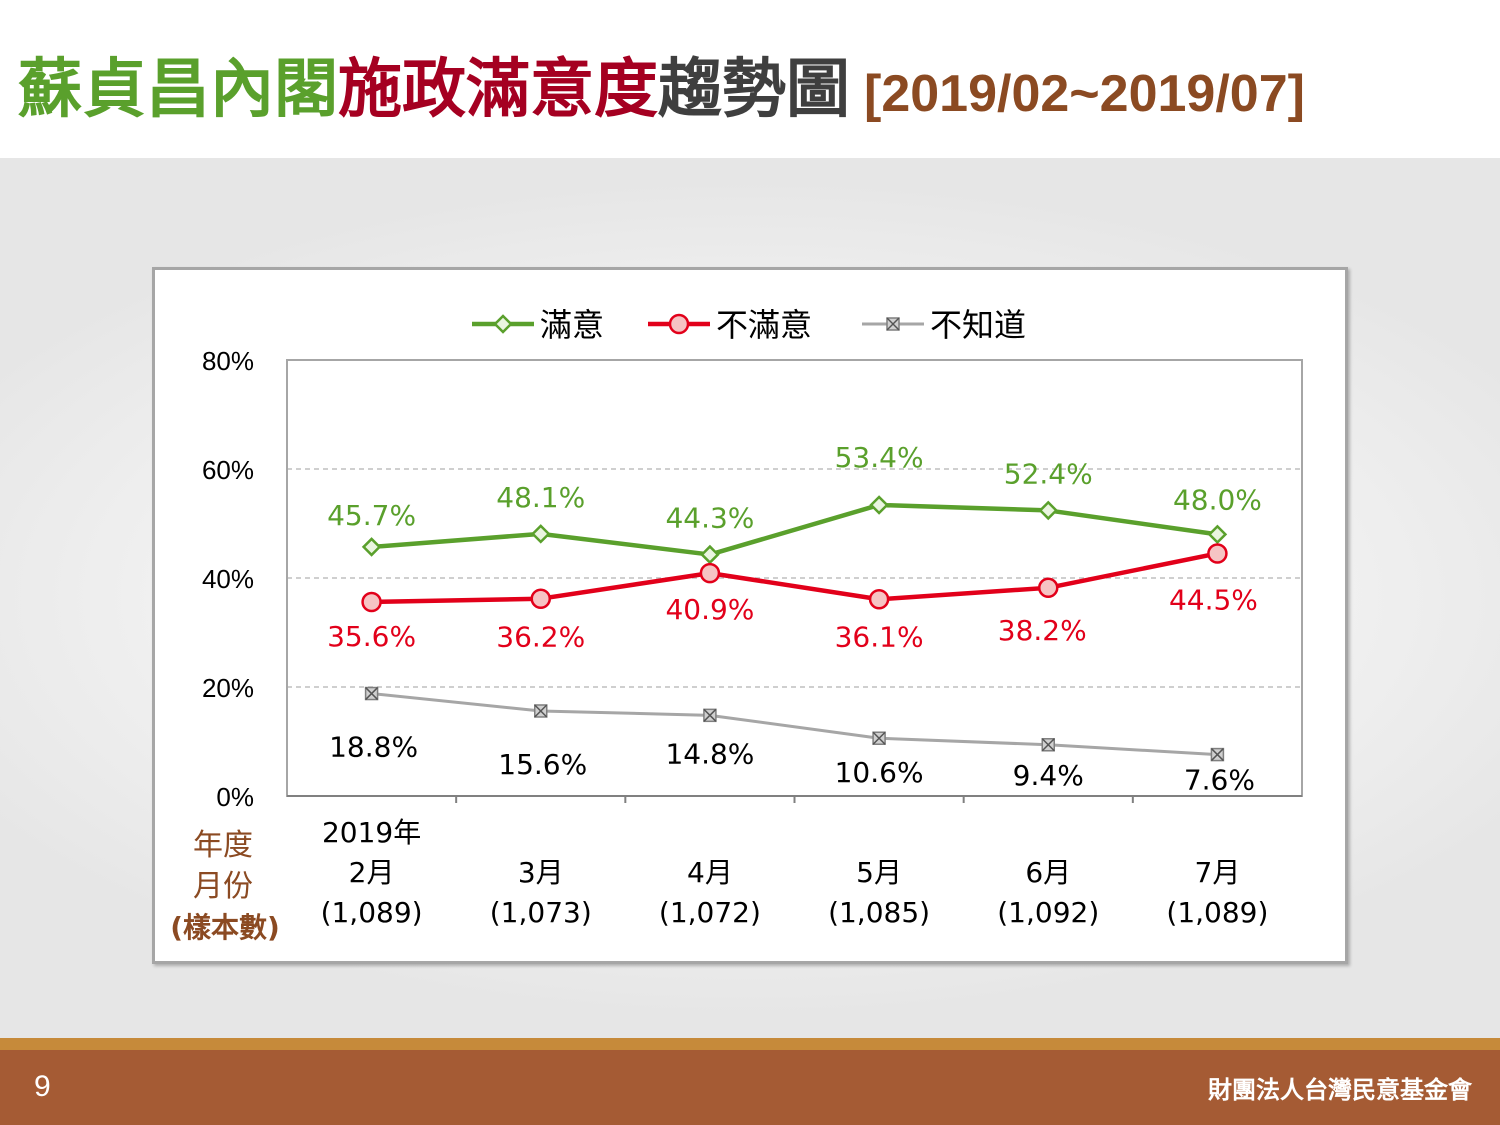 The width and height of the screenshot is (1500, 1125). I want to click on x-tick-label: (1,073), so click(541, 912).